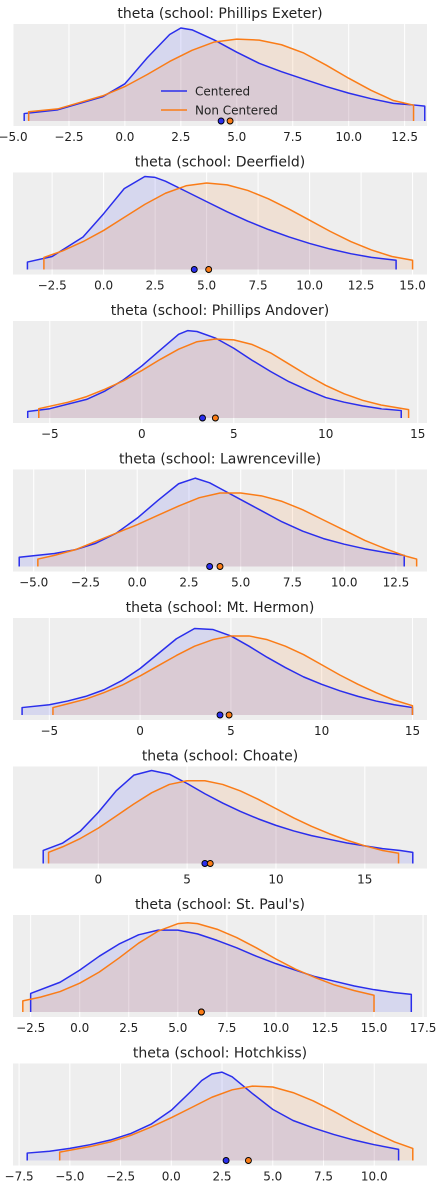 Image resolution: width=440 pixels, height=1193 pixels. I want to click on panel-5: theta (school: Mt. Hermon) −5 0 5 10 15, so click(220, 669).